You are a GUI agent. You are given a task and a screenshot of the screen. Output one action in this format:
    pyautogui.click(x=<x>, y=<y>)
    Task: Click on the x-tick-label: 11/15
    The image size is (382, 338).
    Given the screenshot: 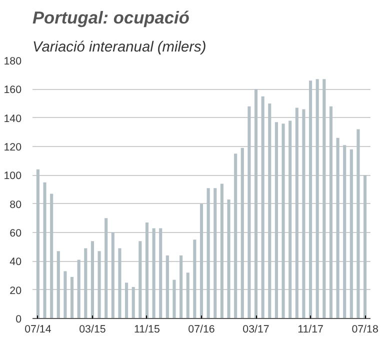 What is the action you would take?
    pyautogui.click(x=147, y=330)
    